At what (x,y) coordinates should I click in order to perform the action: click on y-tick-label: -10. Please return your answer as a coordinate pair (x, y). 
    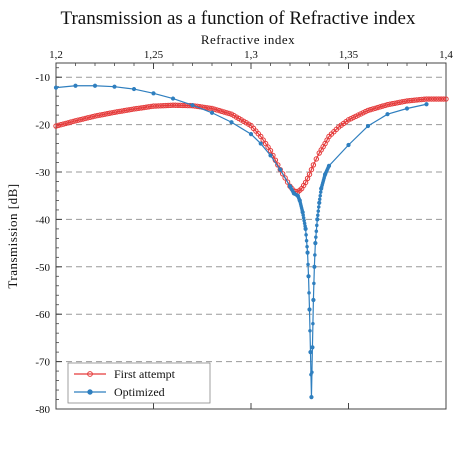
    Looking at the image, I should click on (42, 78).